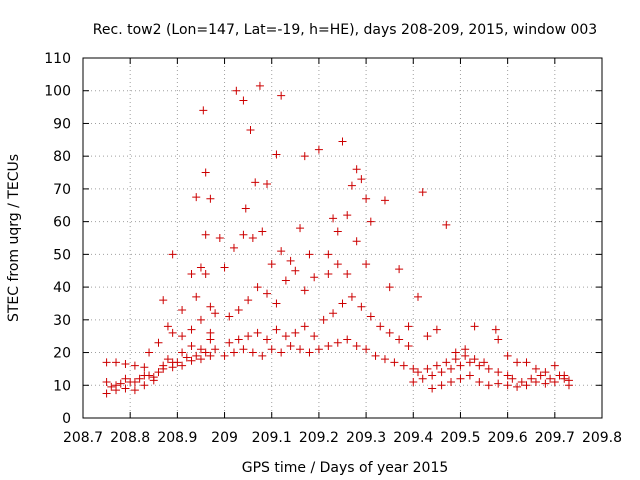 Image resolution: width=640 pixels, height=480 pixels. I want to click on x-tick-label: 209.4, so click(413, 438).